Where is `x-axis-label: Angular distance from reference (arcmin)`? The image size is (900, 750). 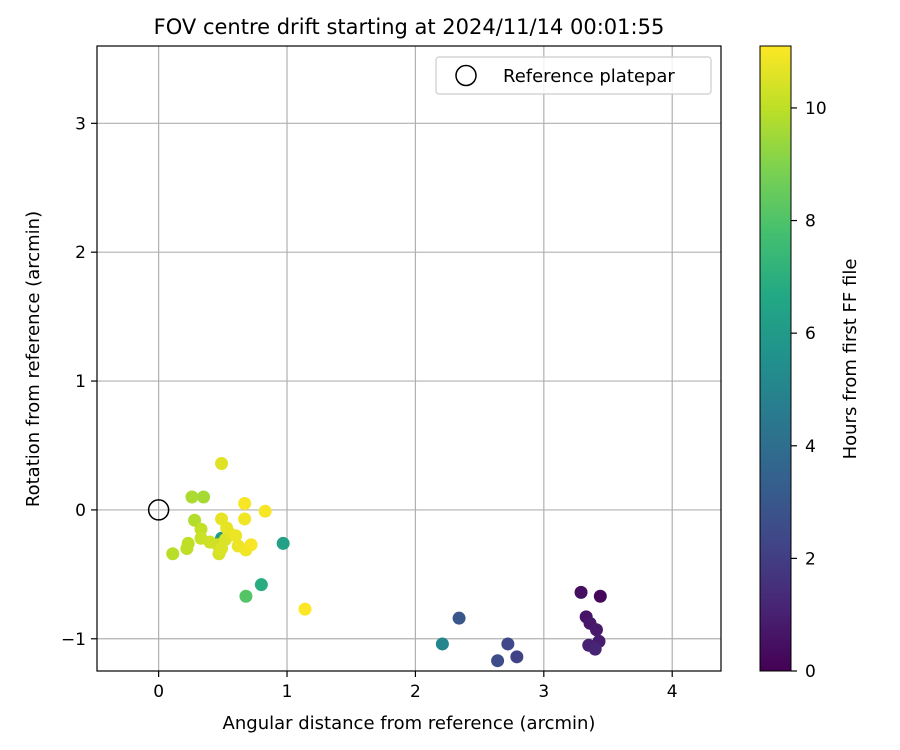 x-axis-label: Angular distance from reference (arcmin) is located at coordinates (409, 723).